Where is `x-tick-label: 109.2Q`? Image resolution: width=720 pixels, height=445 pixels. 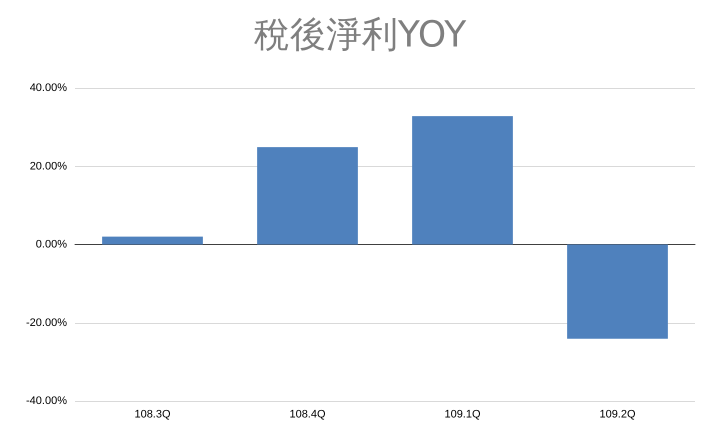
x-tick-label: 109.2Q is located at coordinates (617, 414).